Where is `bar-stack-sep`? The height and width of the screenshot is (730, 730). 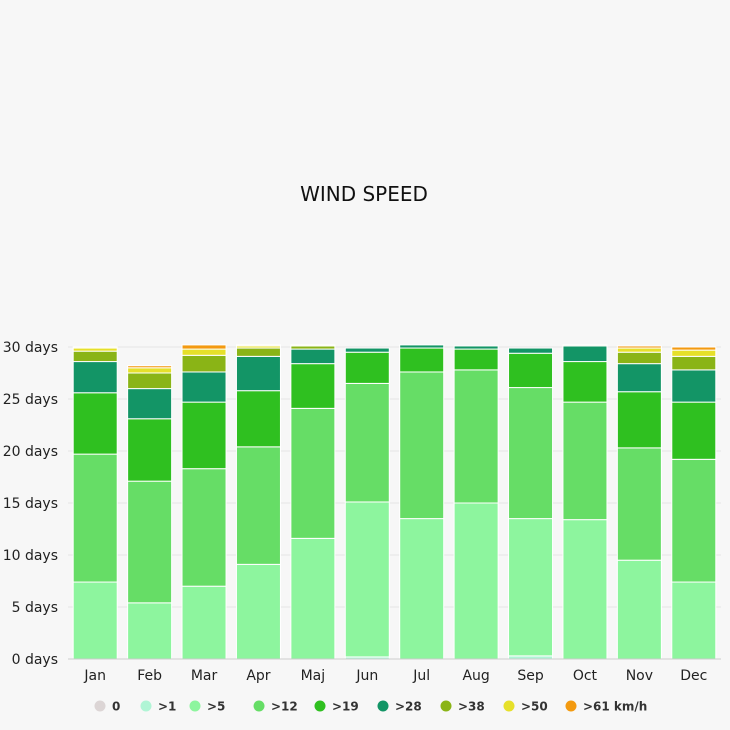 bar-stack-sep is located at coordinates (531, 503).